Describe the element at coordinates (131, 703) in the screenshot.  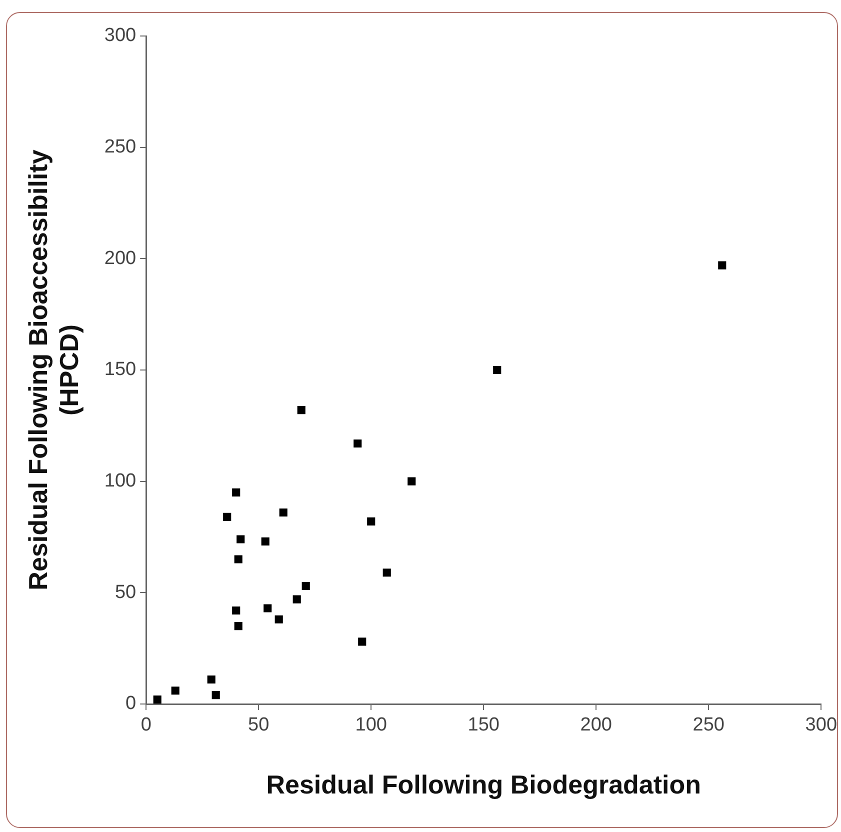
I see `y-tick-label: 0` at that location.